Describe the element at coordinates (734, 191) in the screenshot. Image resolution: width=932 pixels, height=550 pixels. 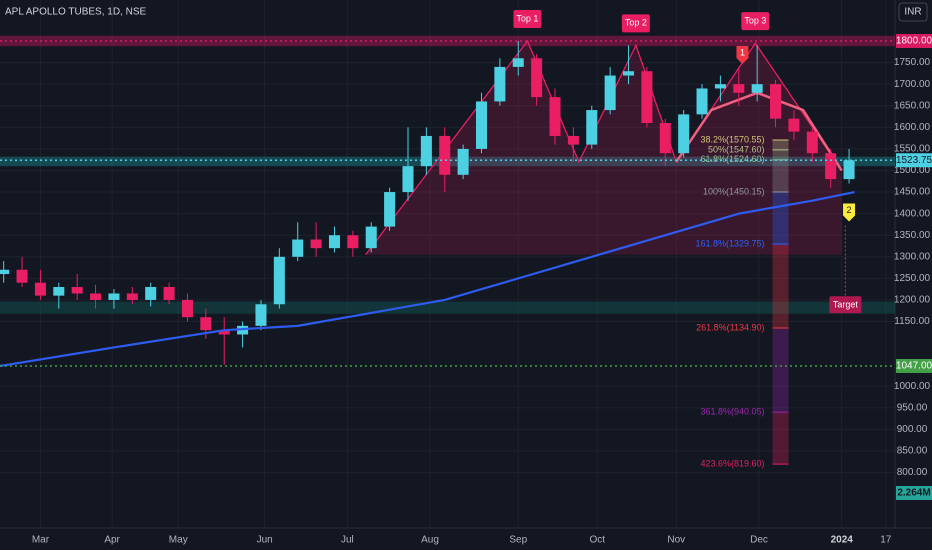
I see `fib-label: 100%(1450.15)` at that location.